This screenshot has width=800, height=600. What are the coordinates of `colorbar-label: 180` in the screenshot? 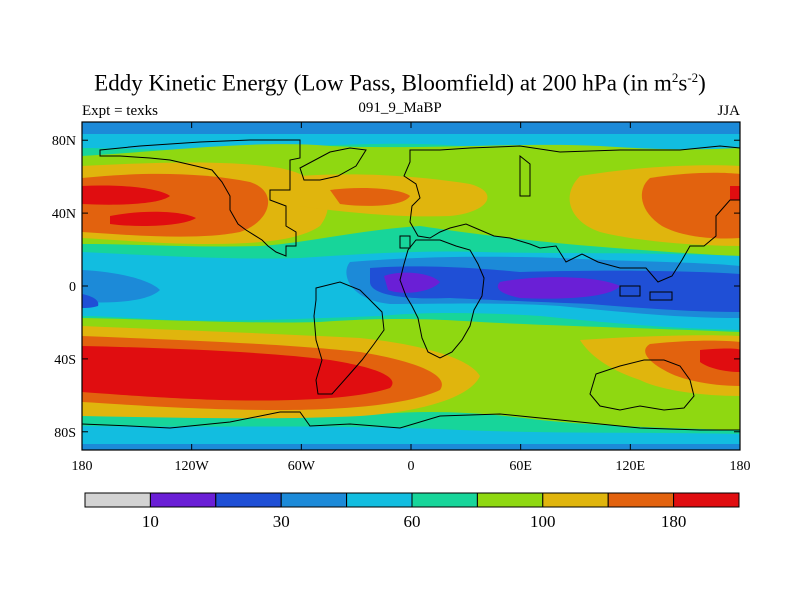 It's located at (674, 521).